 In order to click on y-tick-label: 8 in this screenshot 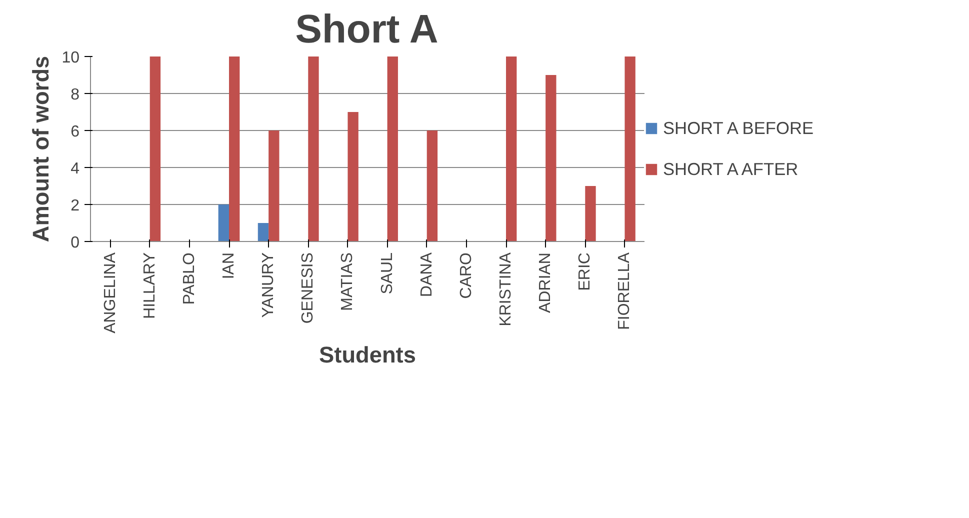, I will do `click(75, 95)`.